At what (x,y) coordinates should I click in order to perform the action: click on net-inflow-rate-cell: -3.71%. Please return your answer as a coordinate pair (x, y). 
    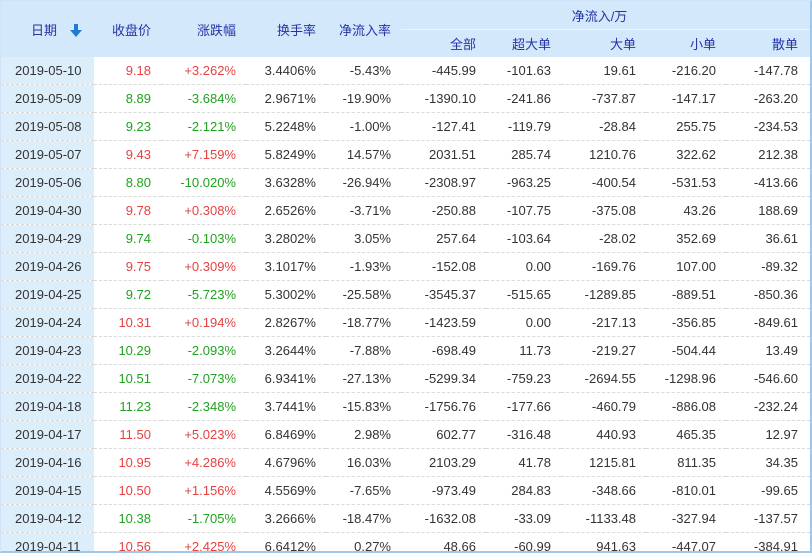
    Looking at the image, I should click on (363, 210).